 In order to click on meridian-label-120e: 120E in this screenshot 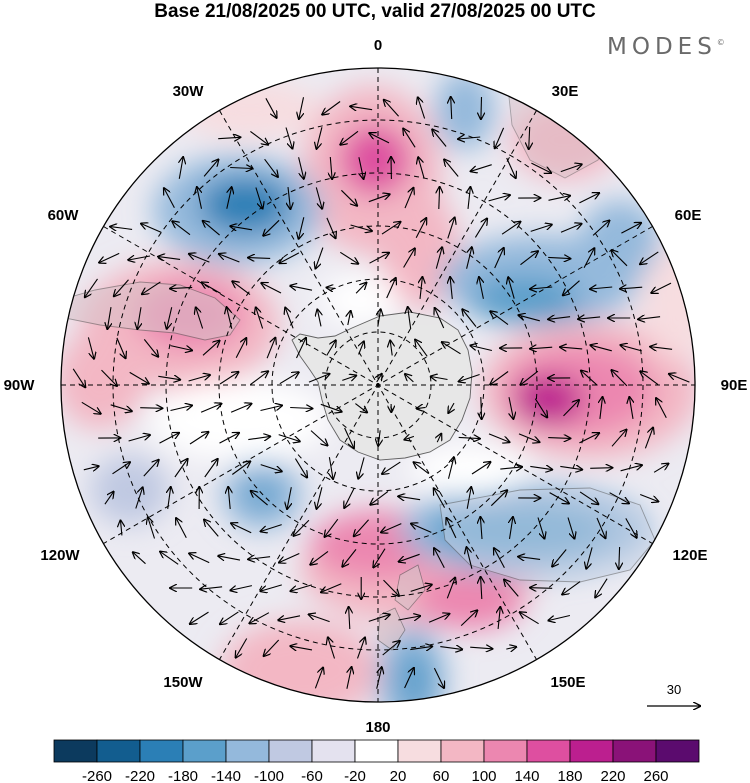, I will do `click(689, 555)`.